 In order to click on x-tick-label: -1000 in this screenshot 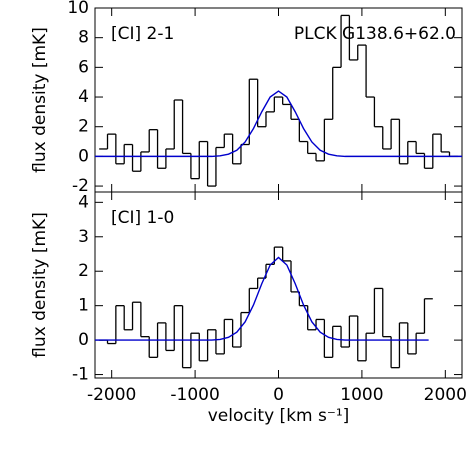, I will do `click(194, 395)`.